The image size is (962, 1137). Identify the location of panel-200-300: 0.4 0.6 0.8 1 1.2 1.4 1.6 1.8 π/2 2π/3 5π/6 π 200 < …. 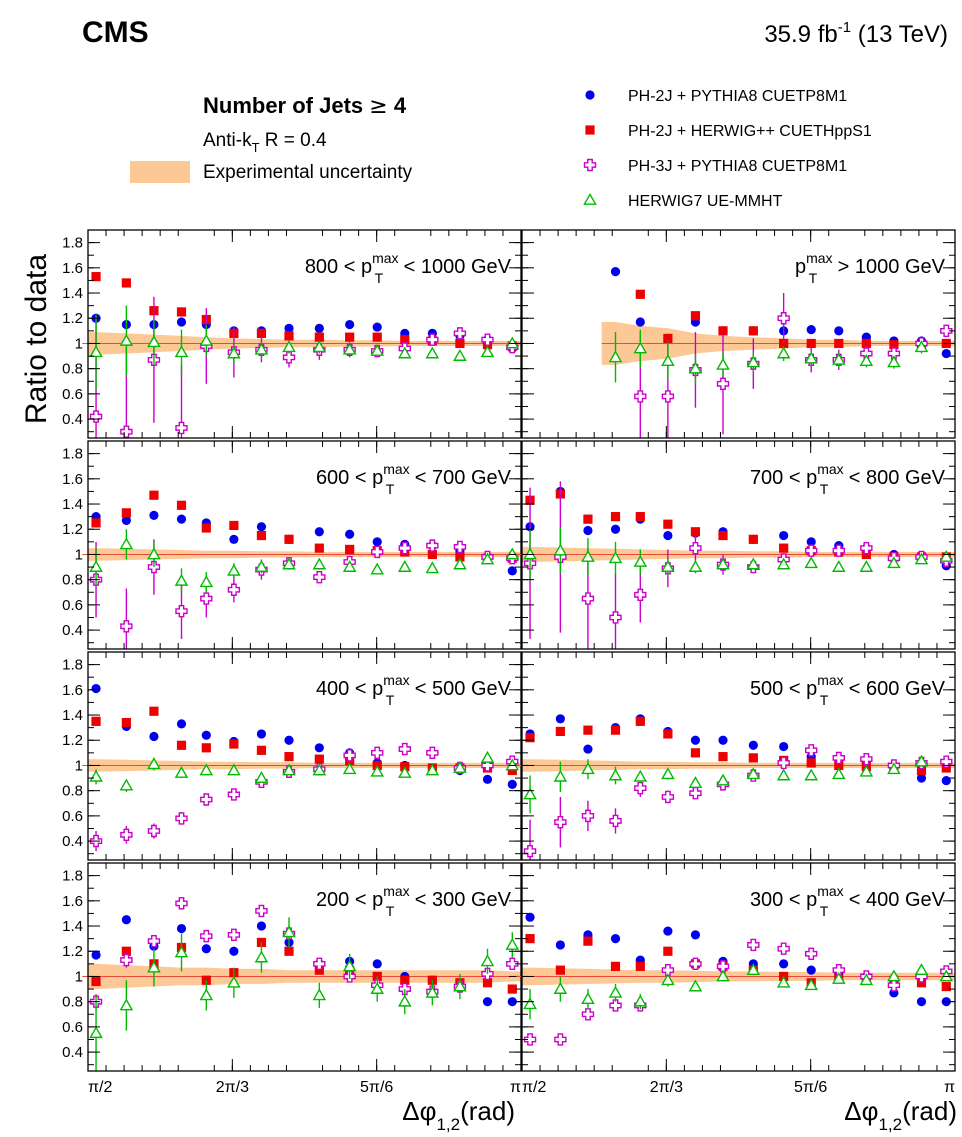
(292, 979).